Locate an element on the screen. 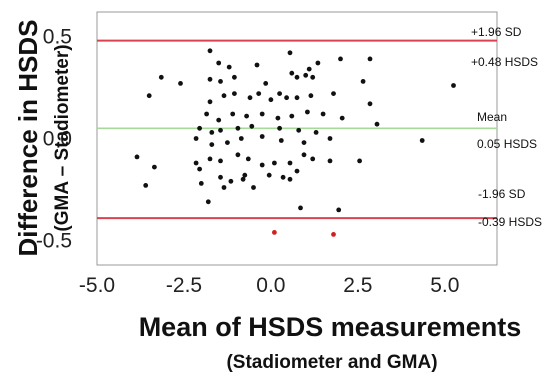 This screenshot has height=383, width=558. y-axis-ticks: 0.5 0.0 -0.5 is located at coordinates (54, 139).